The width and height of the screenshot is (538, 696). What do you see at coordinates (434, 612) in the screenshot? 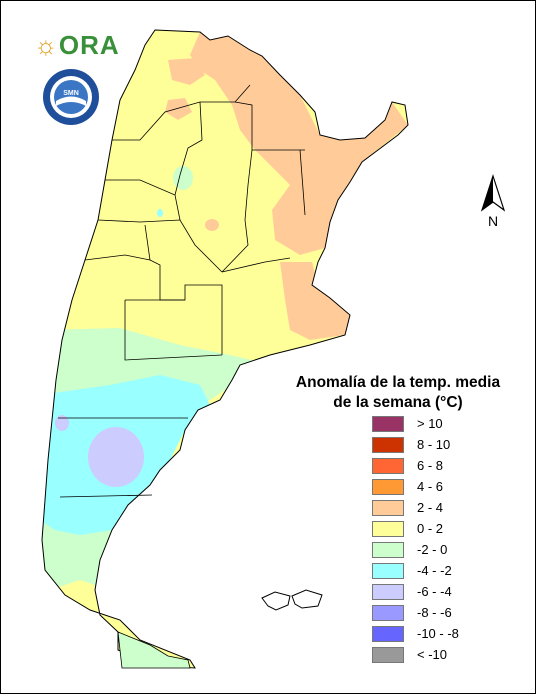
I see `legend-label: -8 - -6` at bounding box center [434, 612].